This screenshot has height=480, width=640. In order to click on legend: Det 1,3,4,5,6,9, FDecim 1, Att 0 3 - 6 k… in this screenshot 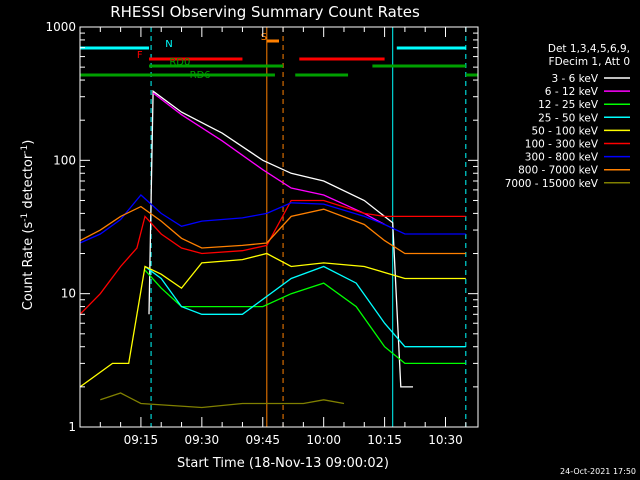, I will do `click(567, 116)`.